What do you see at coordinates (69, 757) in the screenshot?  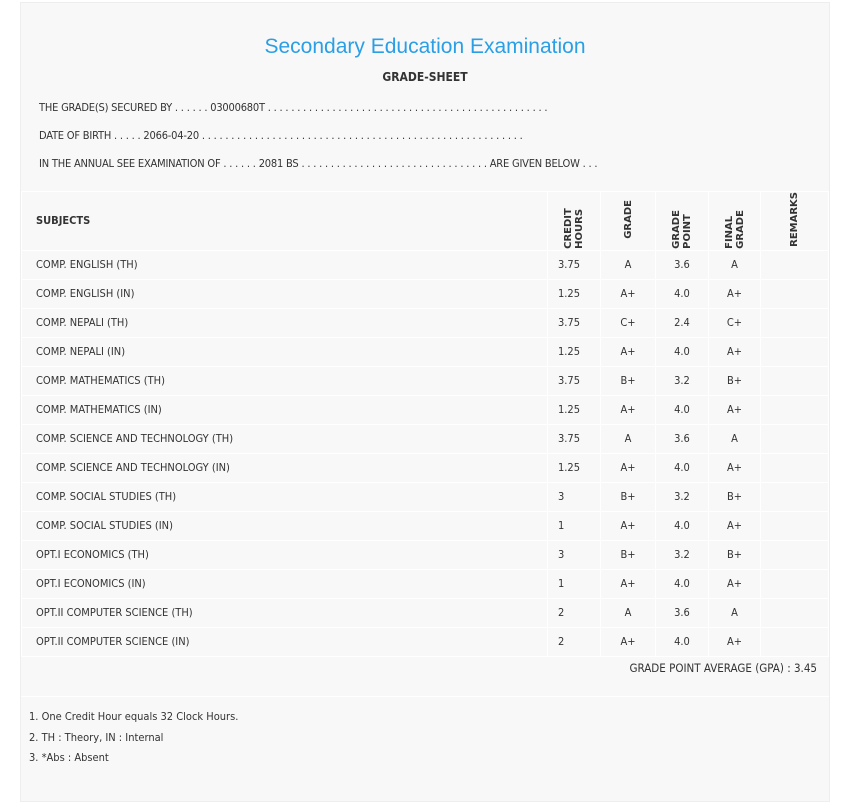 I see `note: 3. *Abs : Absent` at bounding box center [69, 757].